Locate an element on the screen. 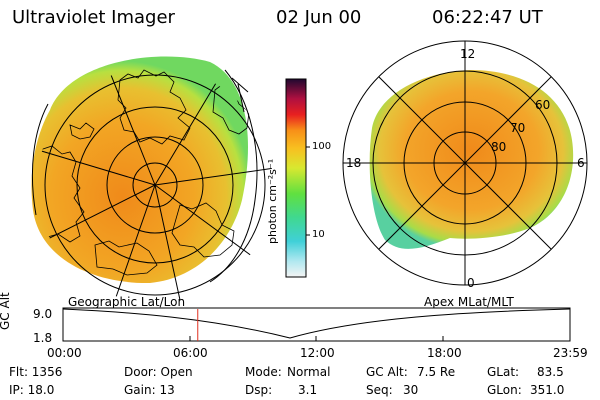  seq-label: Seq: is located at coordinates (379, 390).